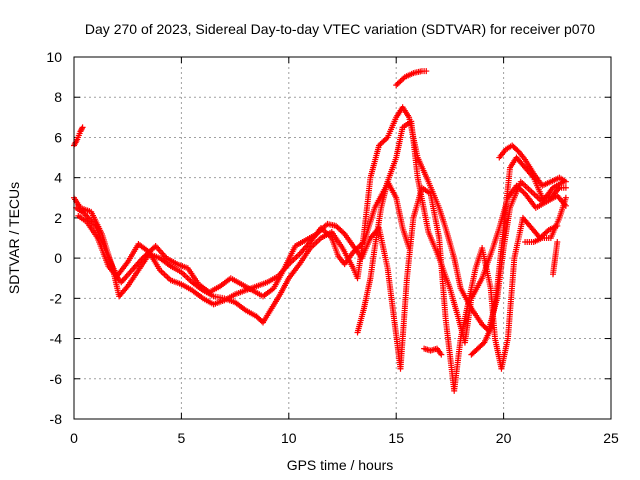  I want to click on y-tick-label: 2, so click(58, 218).